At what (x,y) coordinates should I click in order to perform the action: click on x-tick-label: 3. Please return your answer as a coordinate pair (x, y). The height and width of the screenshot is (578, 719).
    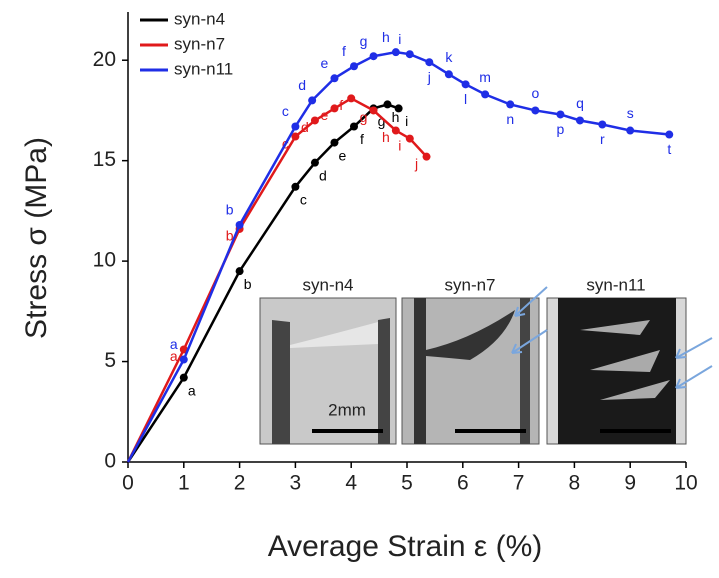
    Looking at the image, I should click on (296, 483).